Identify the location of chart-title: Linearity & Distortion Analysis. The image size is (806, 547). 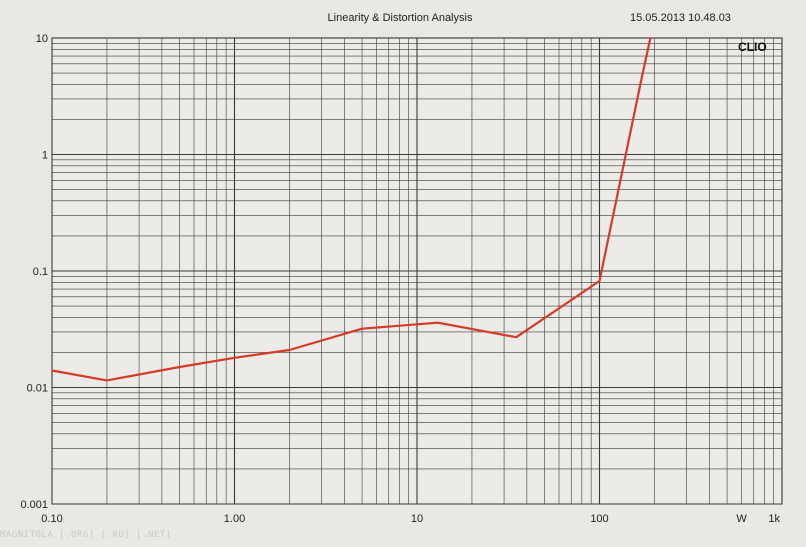
(400, 18).